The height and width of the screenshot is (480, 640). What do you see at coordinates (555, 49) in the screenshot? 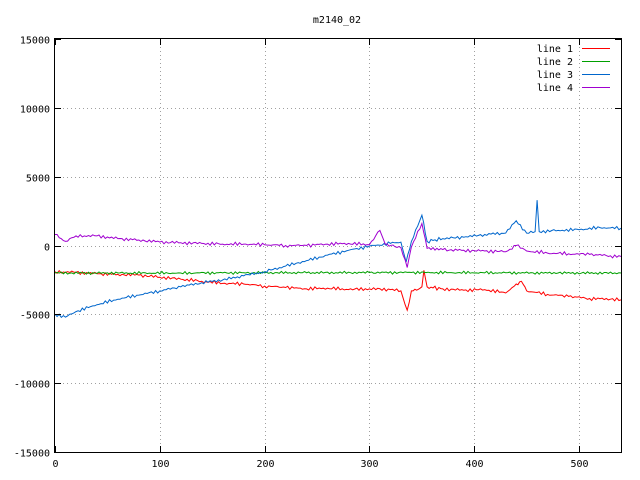
I see `legend-label: line 1` at bounding box center [555, 49].